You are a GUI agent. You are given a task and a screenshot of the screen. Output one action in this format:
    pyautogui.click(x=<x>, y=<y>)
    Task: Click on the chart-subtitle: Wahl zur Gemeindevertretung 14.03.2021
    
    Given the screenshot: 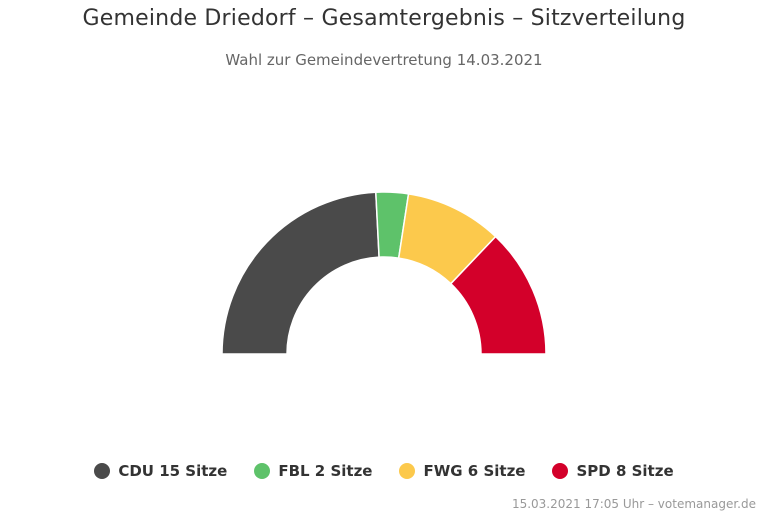 What is the action you would take?
    pyautogui.click(x=384, y=60)
    